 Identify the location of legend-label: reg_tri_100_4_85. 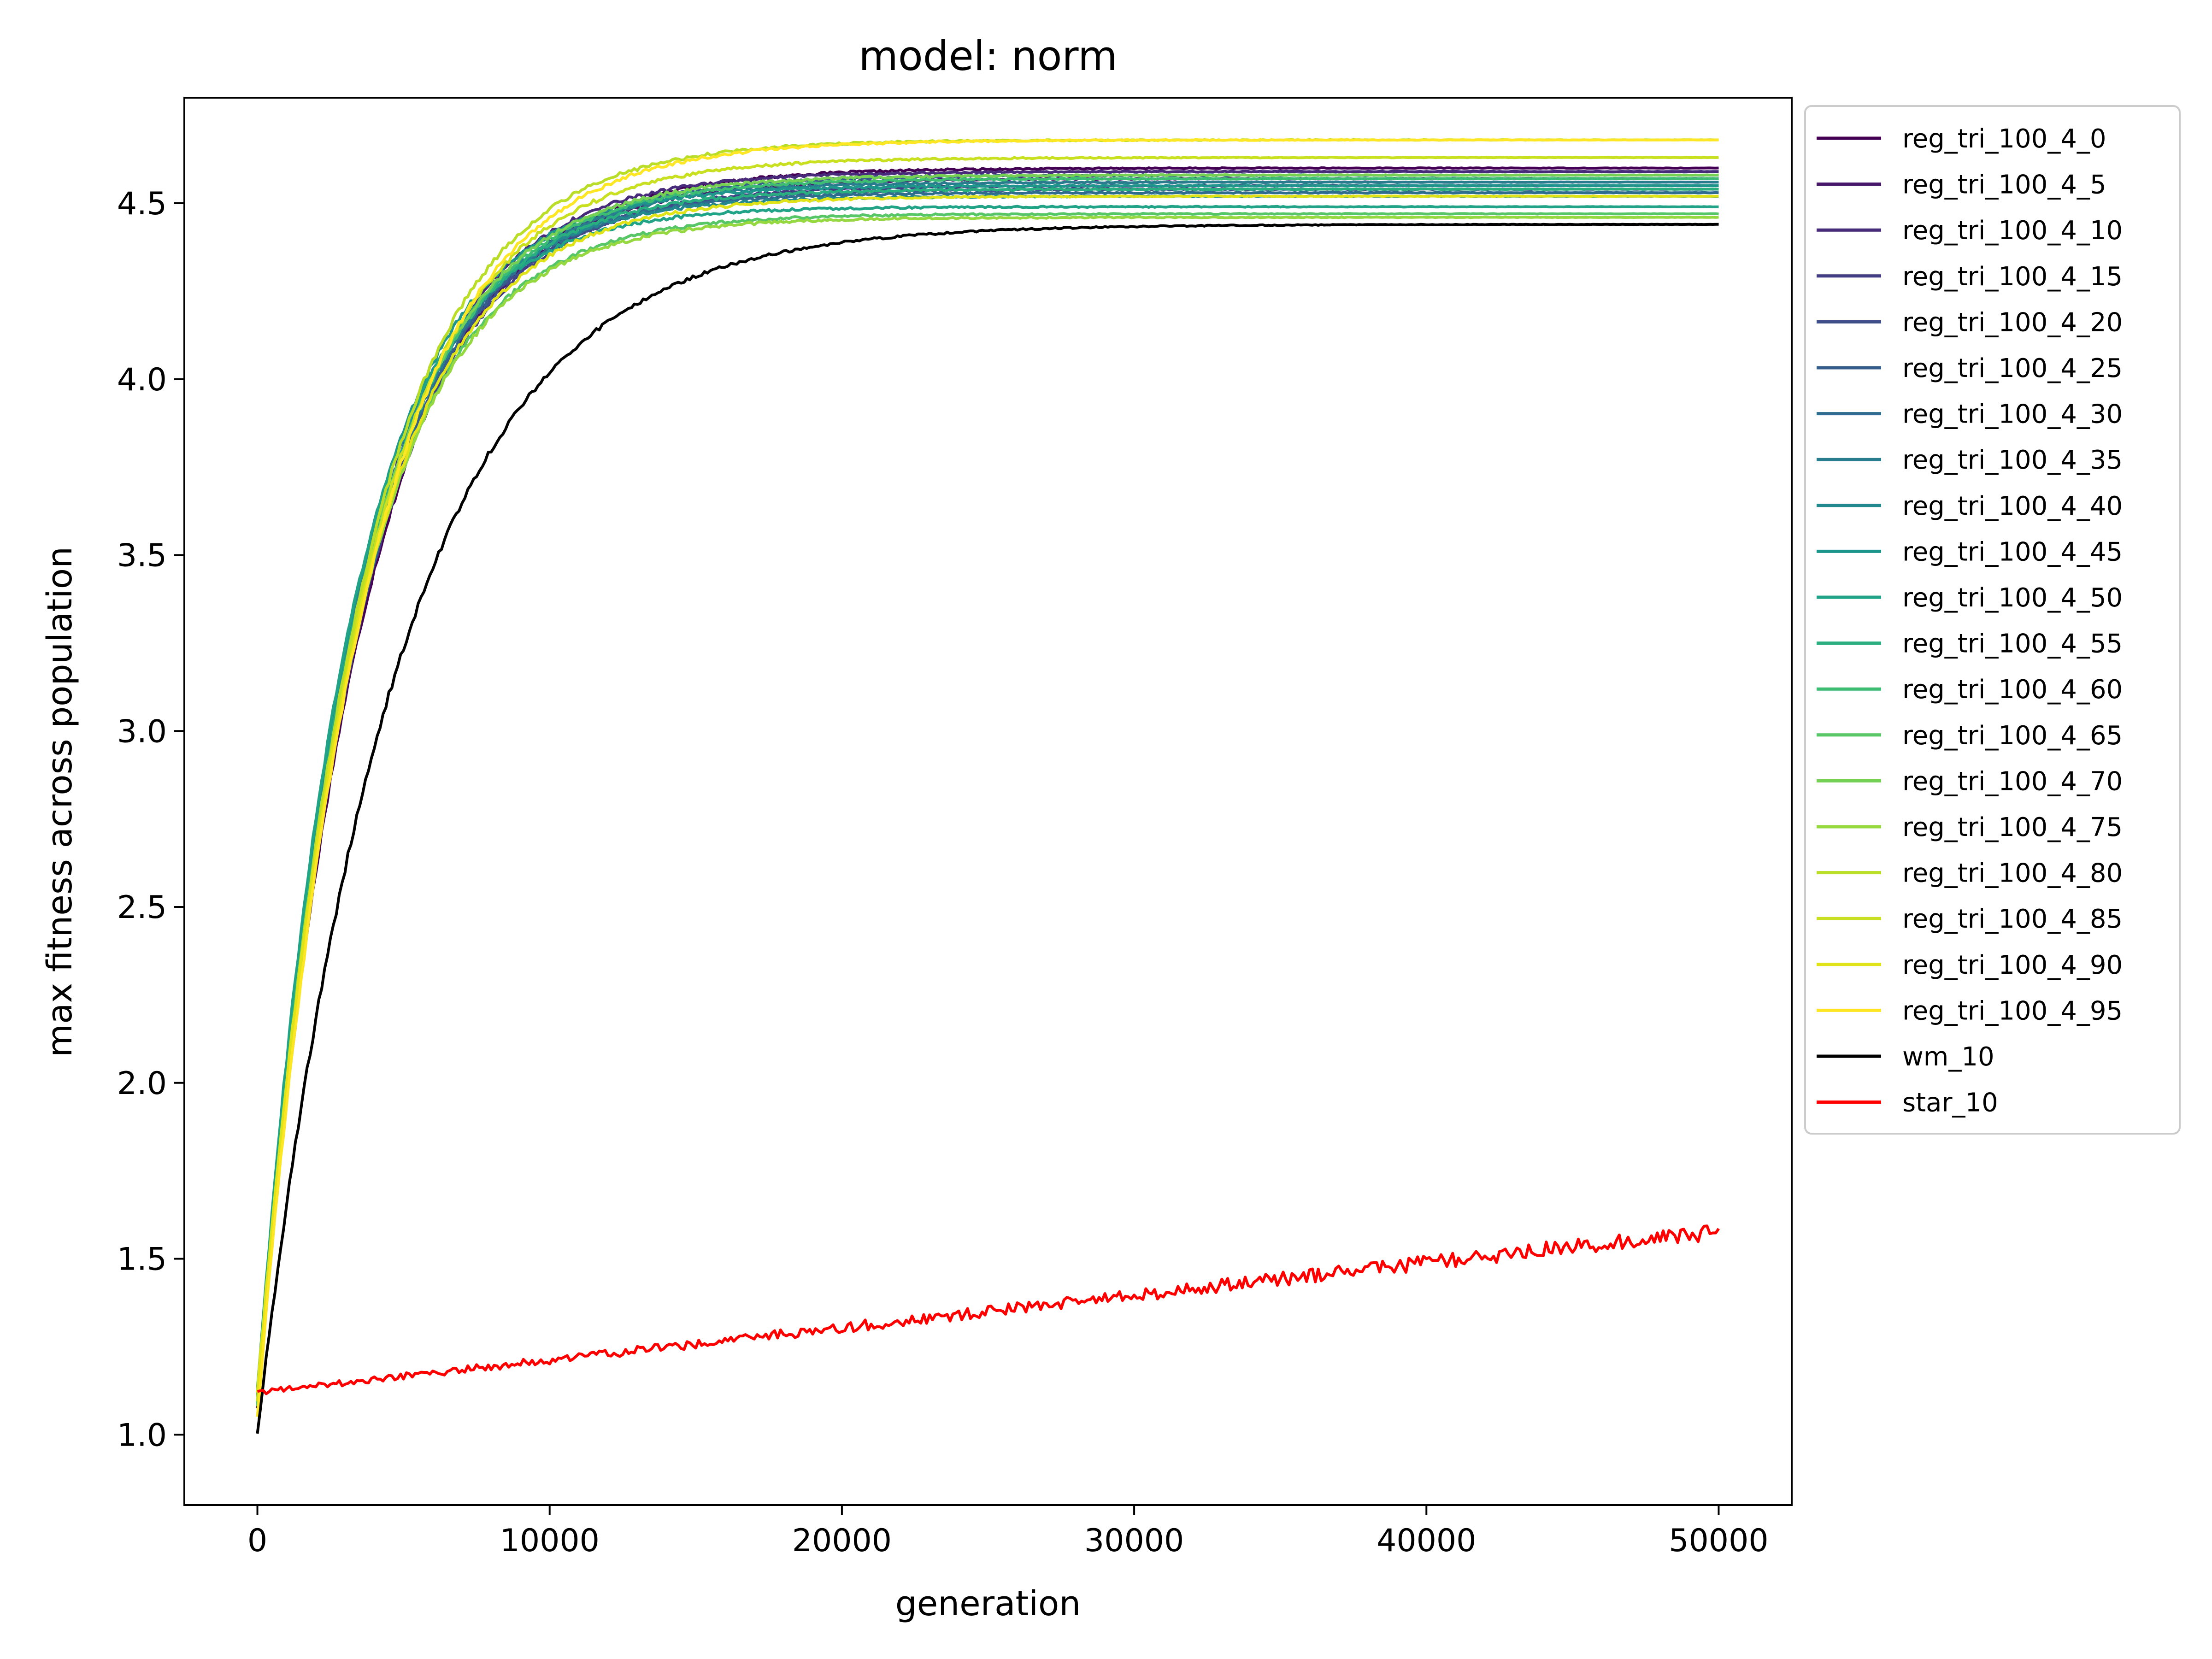
(2012, 919).